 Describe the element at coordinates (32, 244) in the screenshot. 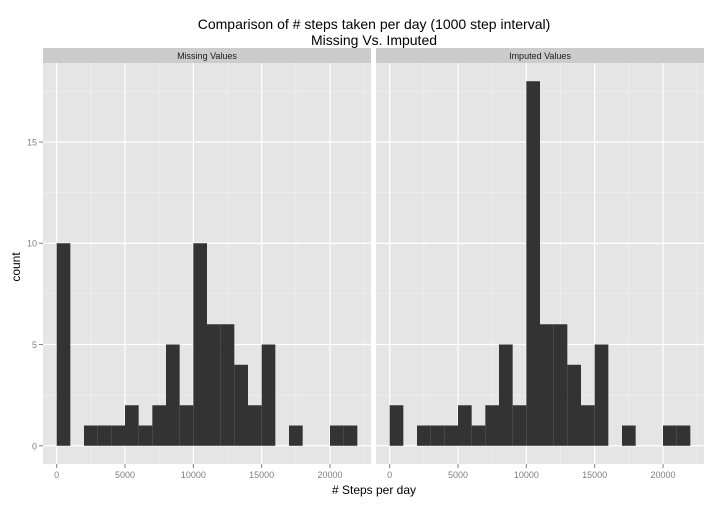

I see `y-tick-label: 10` at that location.